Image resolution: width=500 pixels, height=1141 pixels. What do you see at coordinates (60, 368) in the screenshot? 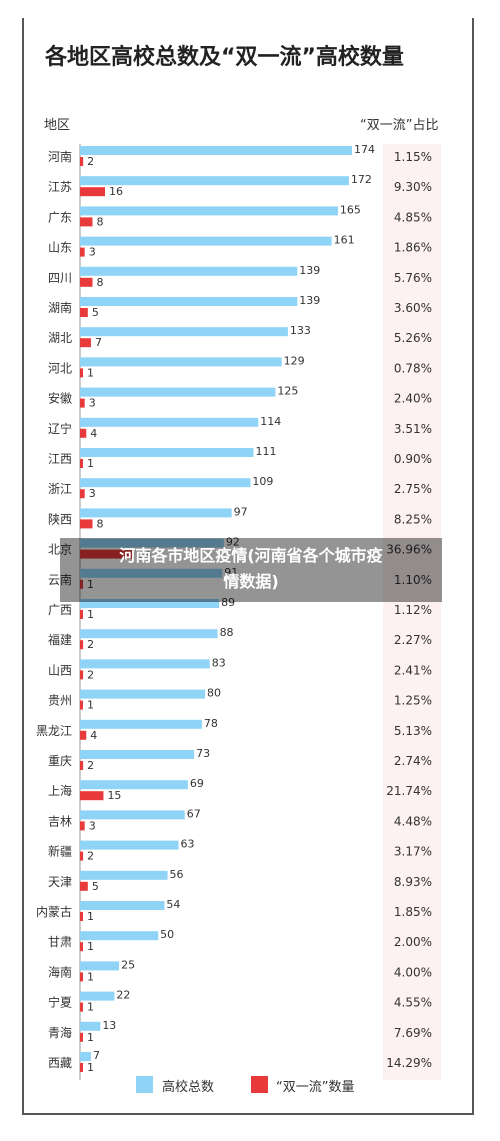
I see `region-label: 河北` at bounding box center [60, 368].